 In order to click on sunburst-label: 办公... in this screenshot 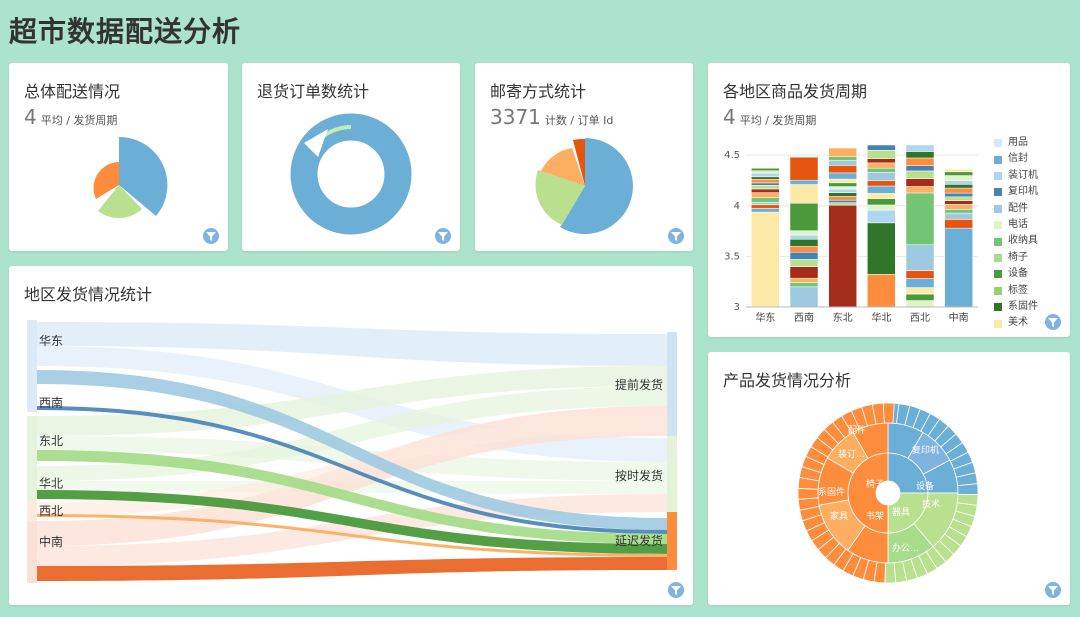, I will do `click(905, 548)`.